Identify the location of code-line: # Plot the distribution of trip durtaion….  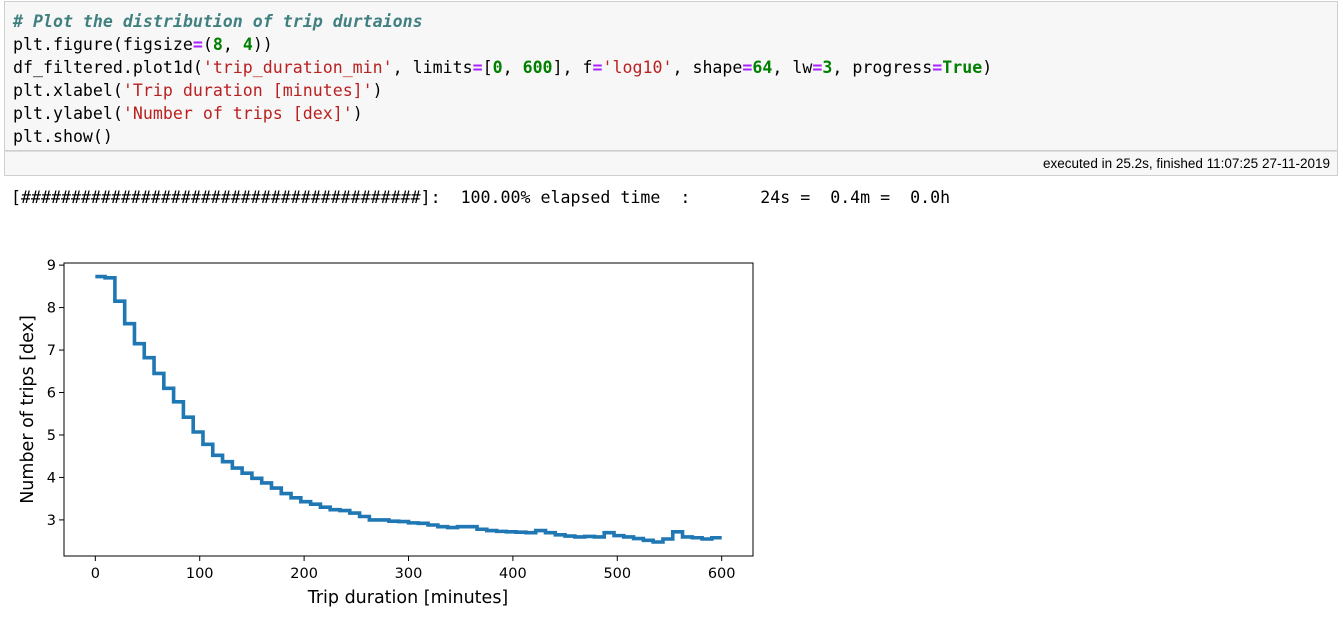
(502, 21).